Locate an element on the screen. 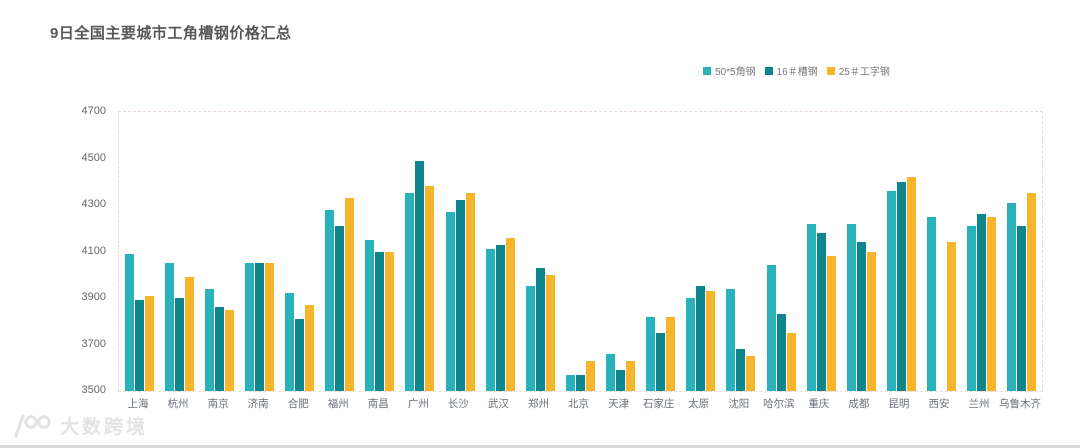 The height and width of the screenshot is (448, 1080). x-tick-label: 成都 is located at coordinates (859, 404).